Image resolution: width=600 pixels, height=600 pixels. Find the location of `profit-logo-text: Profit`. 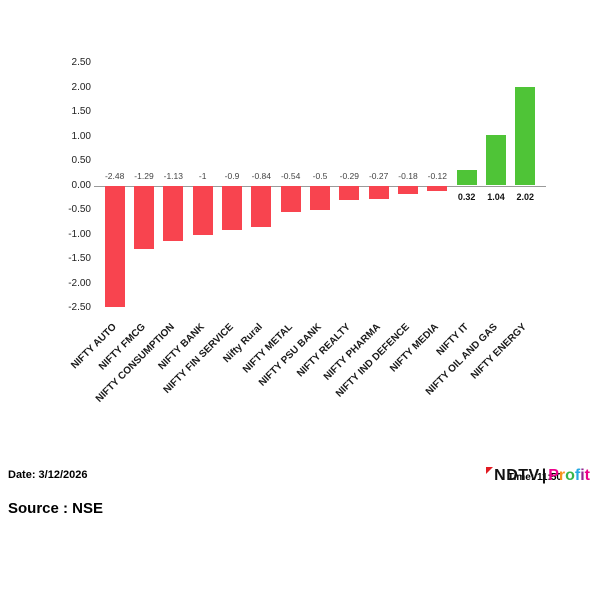

profit-logo-text: Profit is located at coordinates (569, 475).